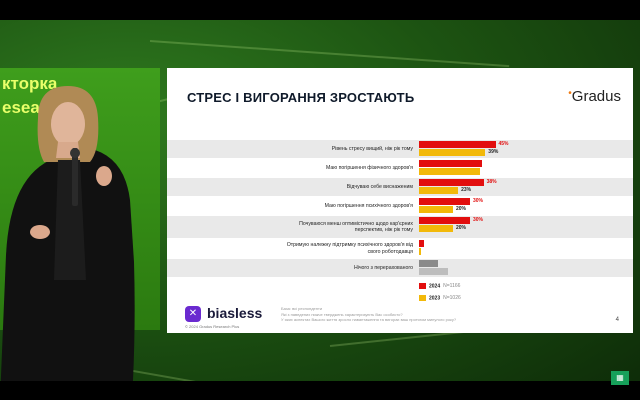  I want to click on value-label-2023: 39%, so click(493, 152).